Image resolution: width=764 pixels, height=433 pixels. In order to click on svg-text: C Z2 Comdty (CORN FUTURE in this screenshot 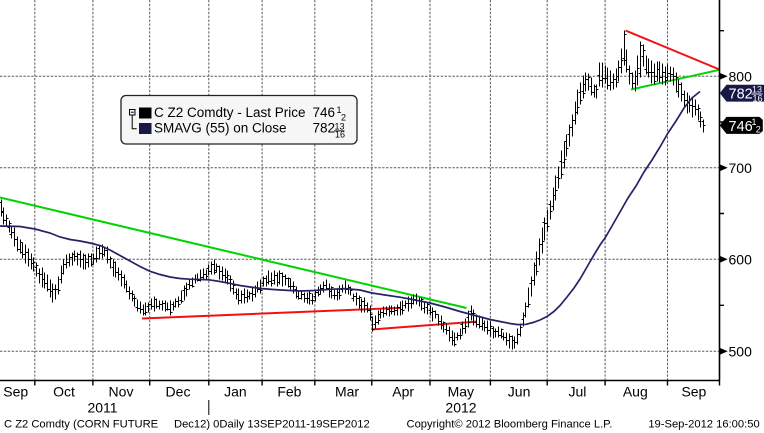, I will do `click(81, 425)`.